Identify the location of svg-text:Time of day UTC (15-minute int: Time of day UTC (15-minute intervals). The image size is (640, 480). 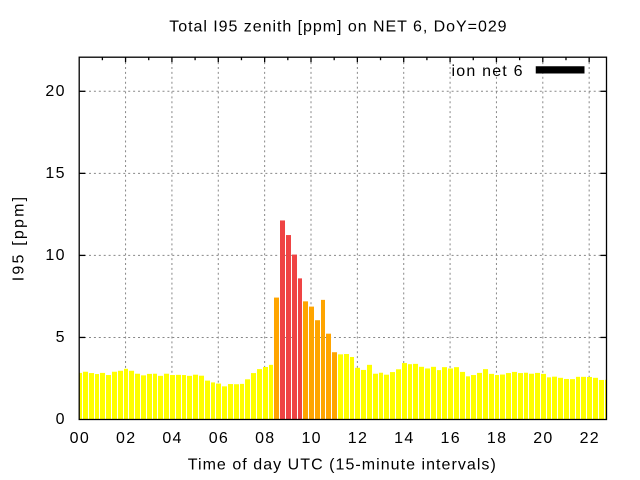
(342, 465).